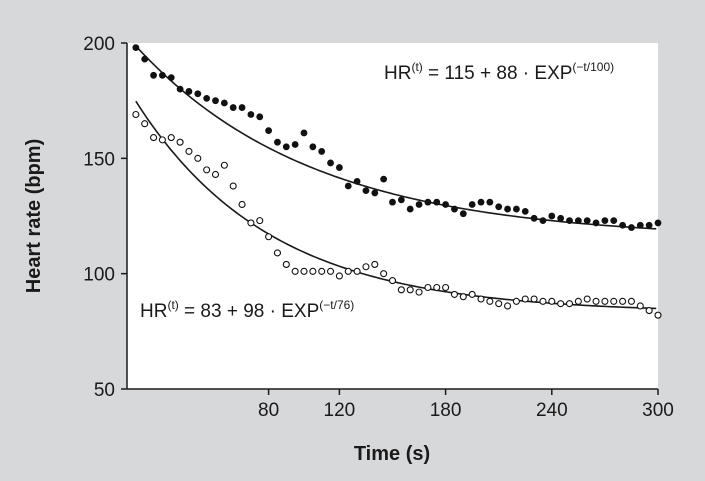 The width and height of the screenshot is (705, 481). Describe the element at coordinates (34, 216) in the screenshot. I see `y-axis-label: Heart rate (bpm)` at that location.